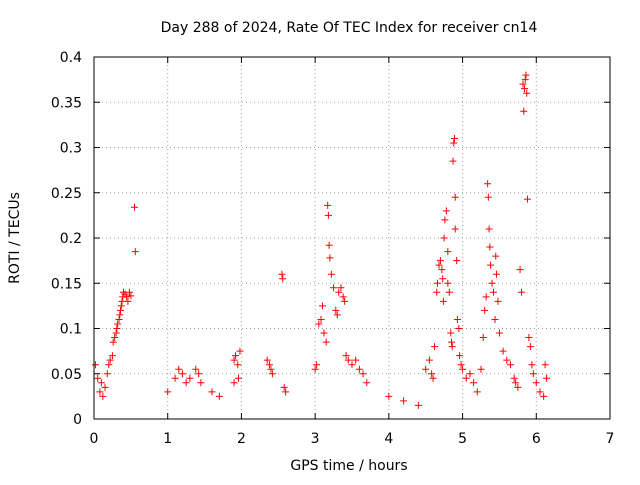 This screenshot has width=640, height=485. I want to click on y-tick-label: 0.05, so click(66, 375).